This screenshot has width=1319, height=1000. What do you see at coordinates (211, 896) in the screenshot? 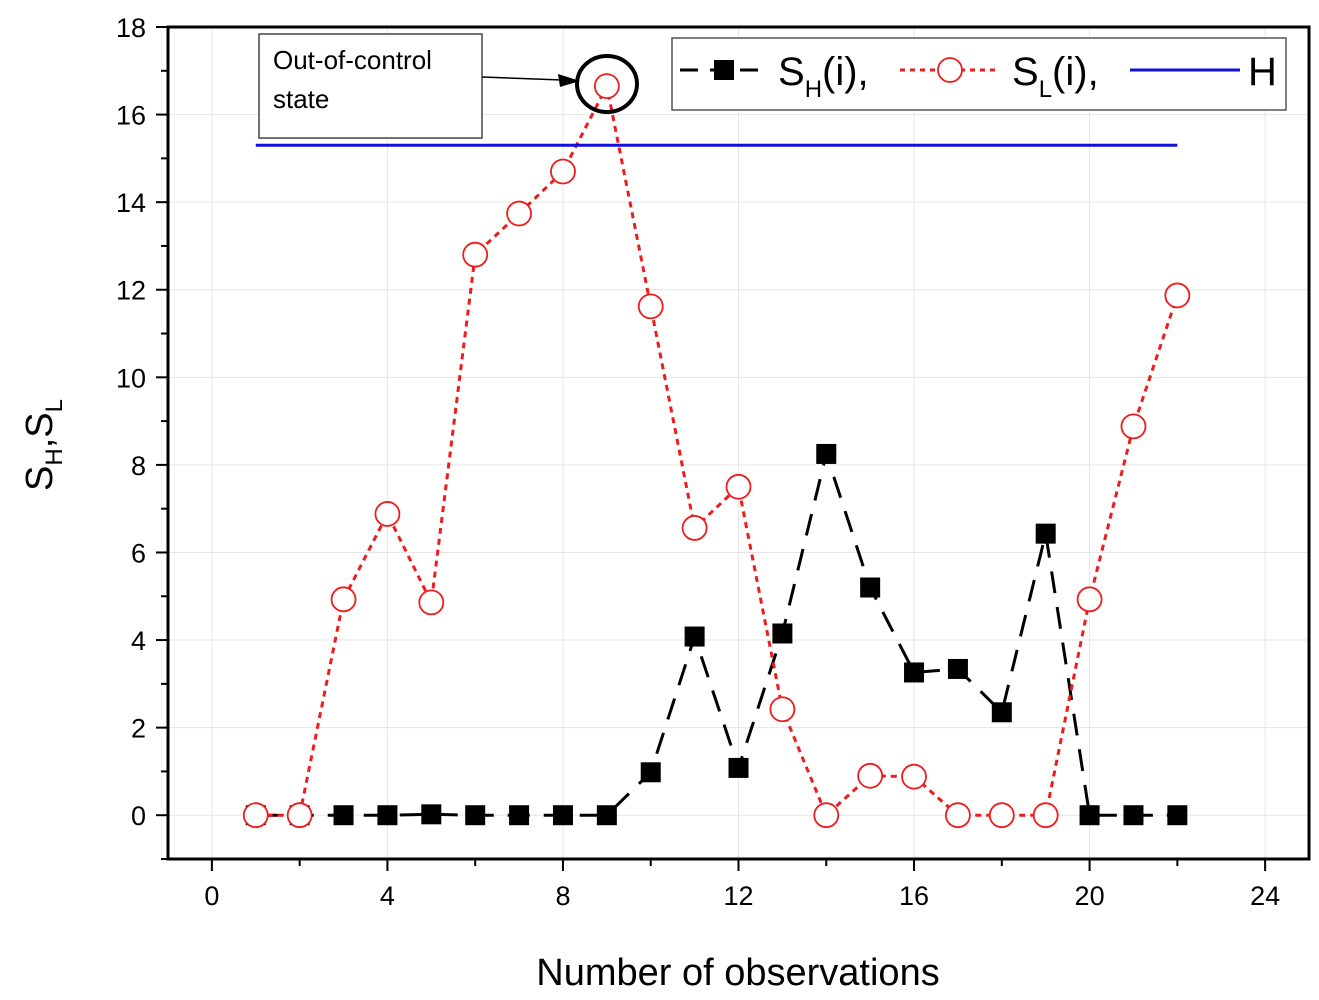
I see `x-tick-label: 0` at bounding box center [211, 896].